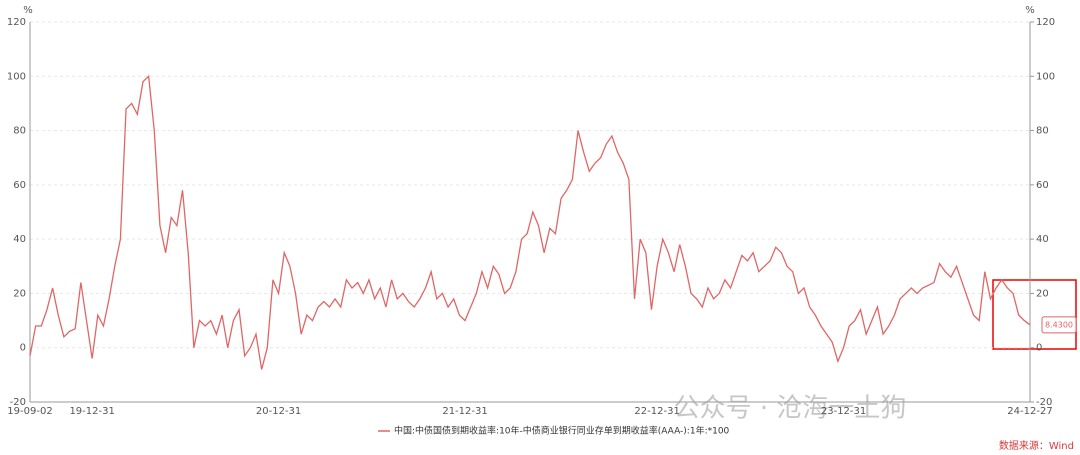 This screenshot has width=1080, height=455. Describe the element at coordinates (1042, 185) in the screenshot. I see `y2-tick-label: 60` at that location.